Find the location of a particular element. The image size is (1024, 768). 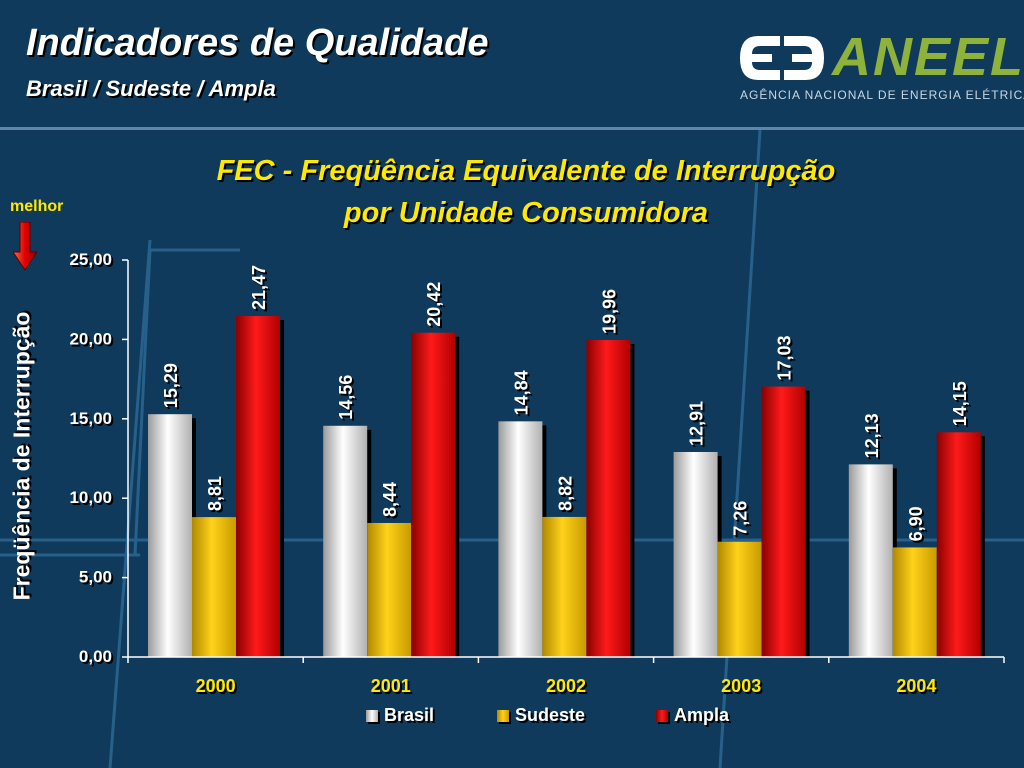

x-tick-label-shadow: 2001 is located at coordinates (393, 688).